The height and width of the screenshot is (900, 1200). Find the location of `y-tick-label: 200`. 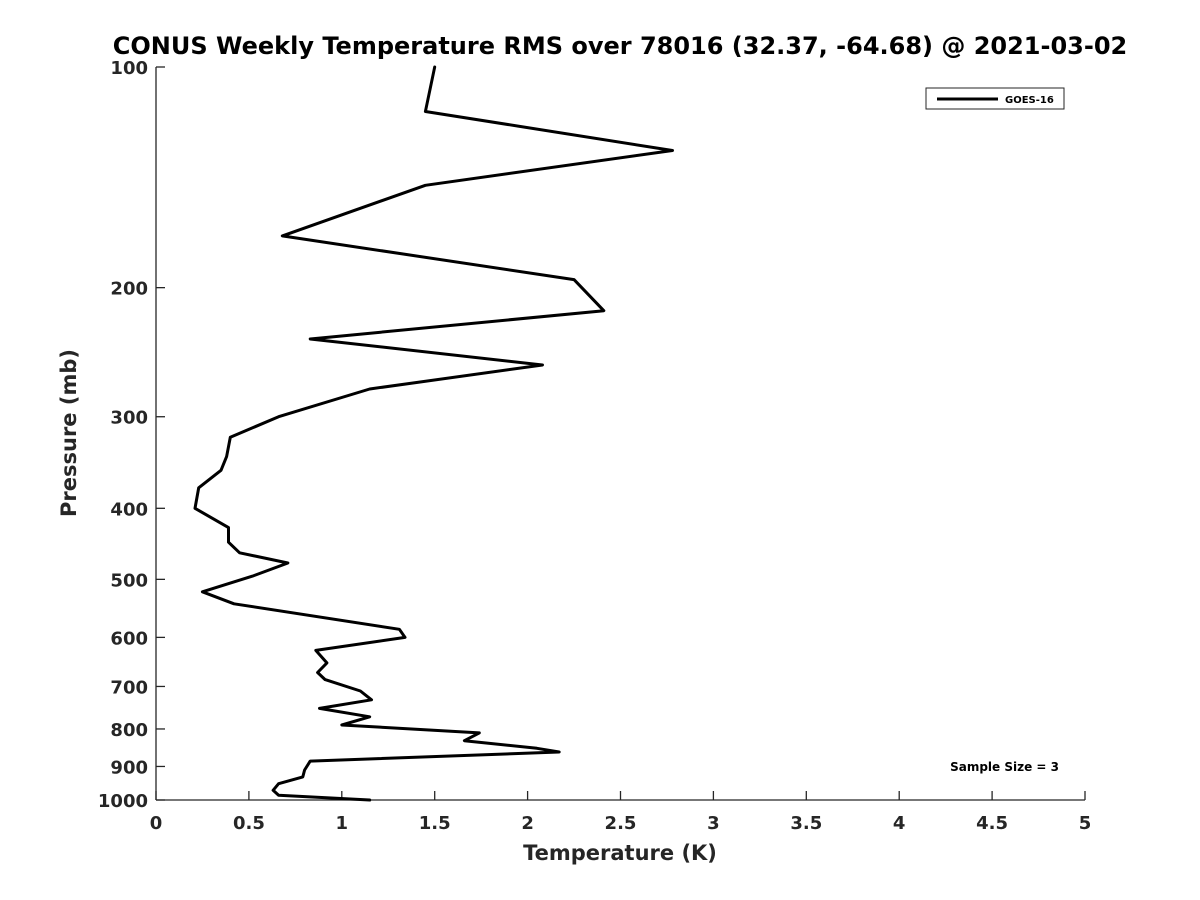

y-tick-label: 200 is located at coordinates (129, 289).